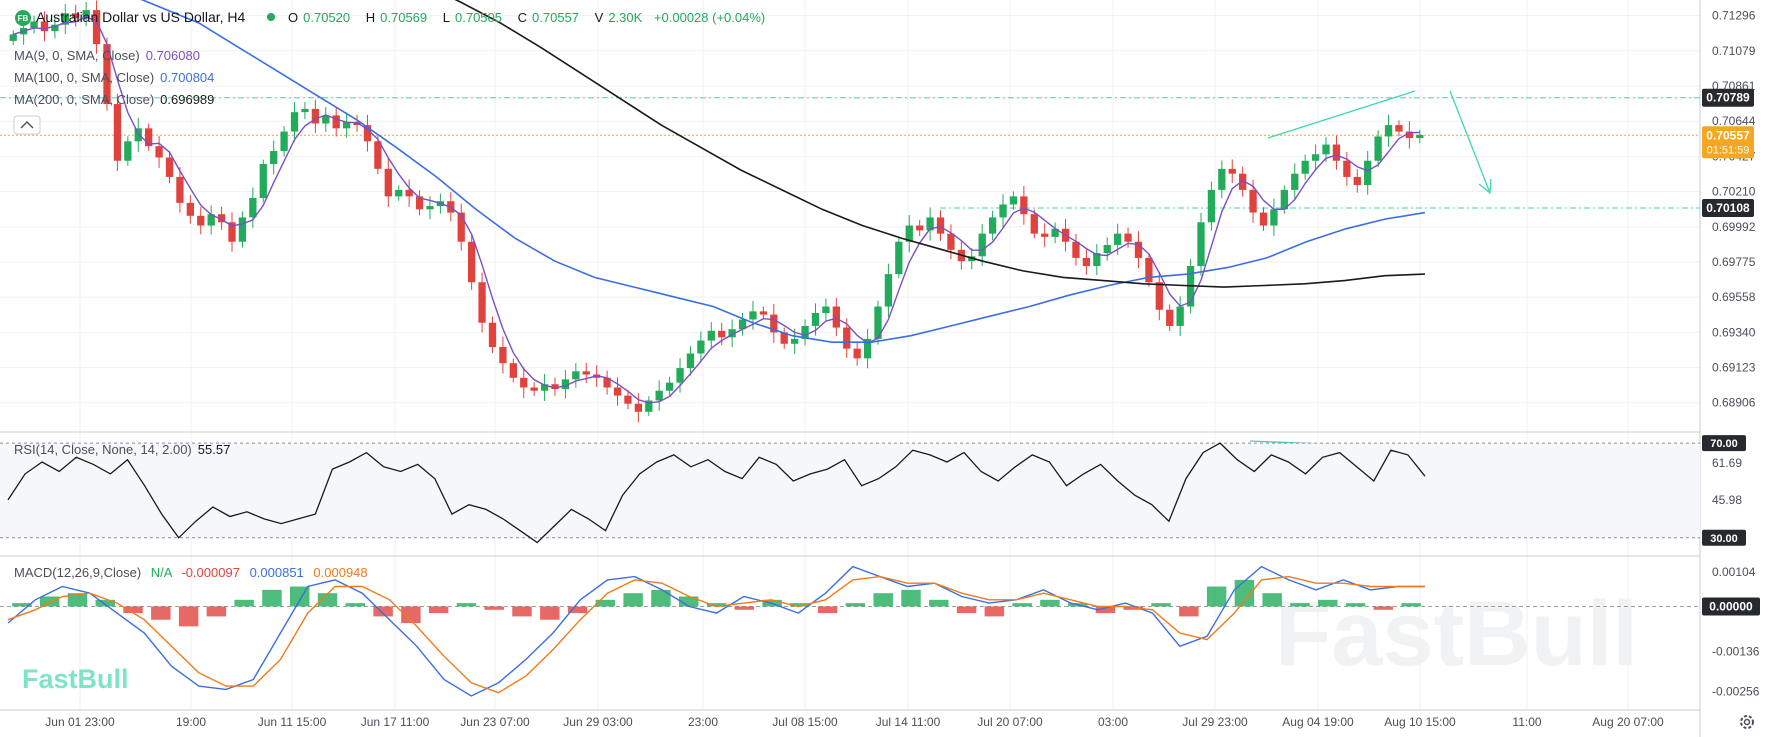 The width and height of the screenshot is (1772, 737). I want to click on macd-zero-tag: 0.00000, so click(1731, 606).